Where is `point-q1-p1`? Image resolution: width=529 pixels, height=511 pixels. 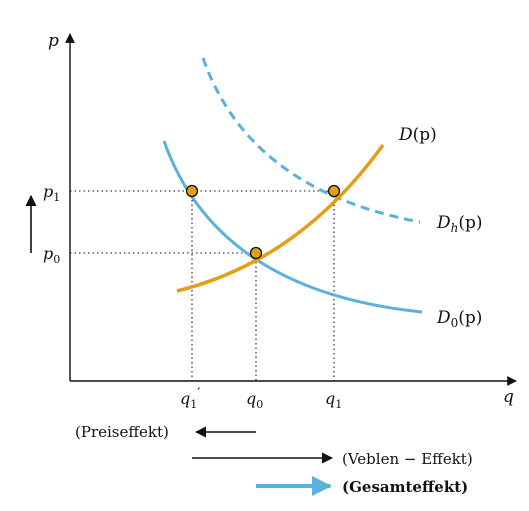 point-q1-p1 is located at coordinates (334, 191).